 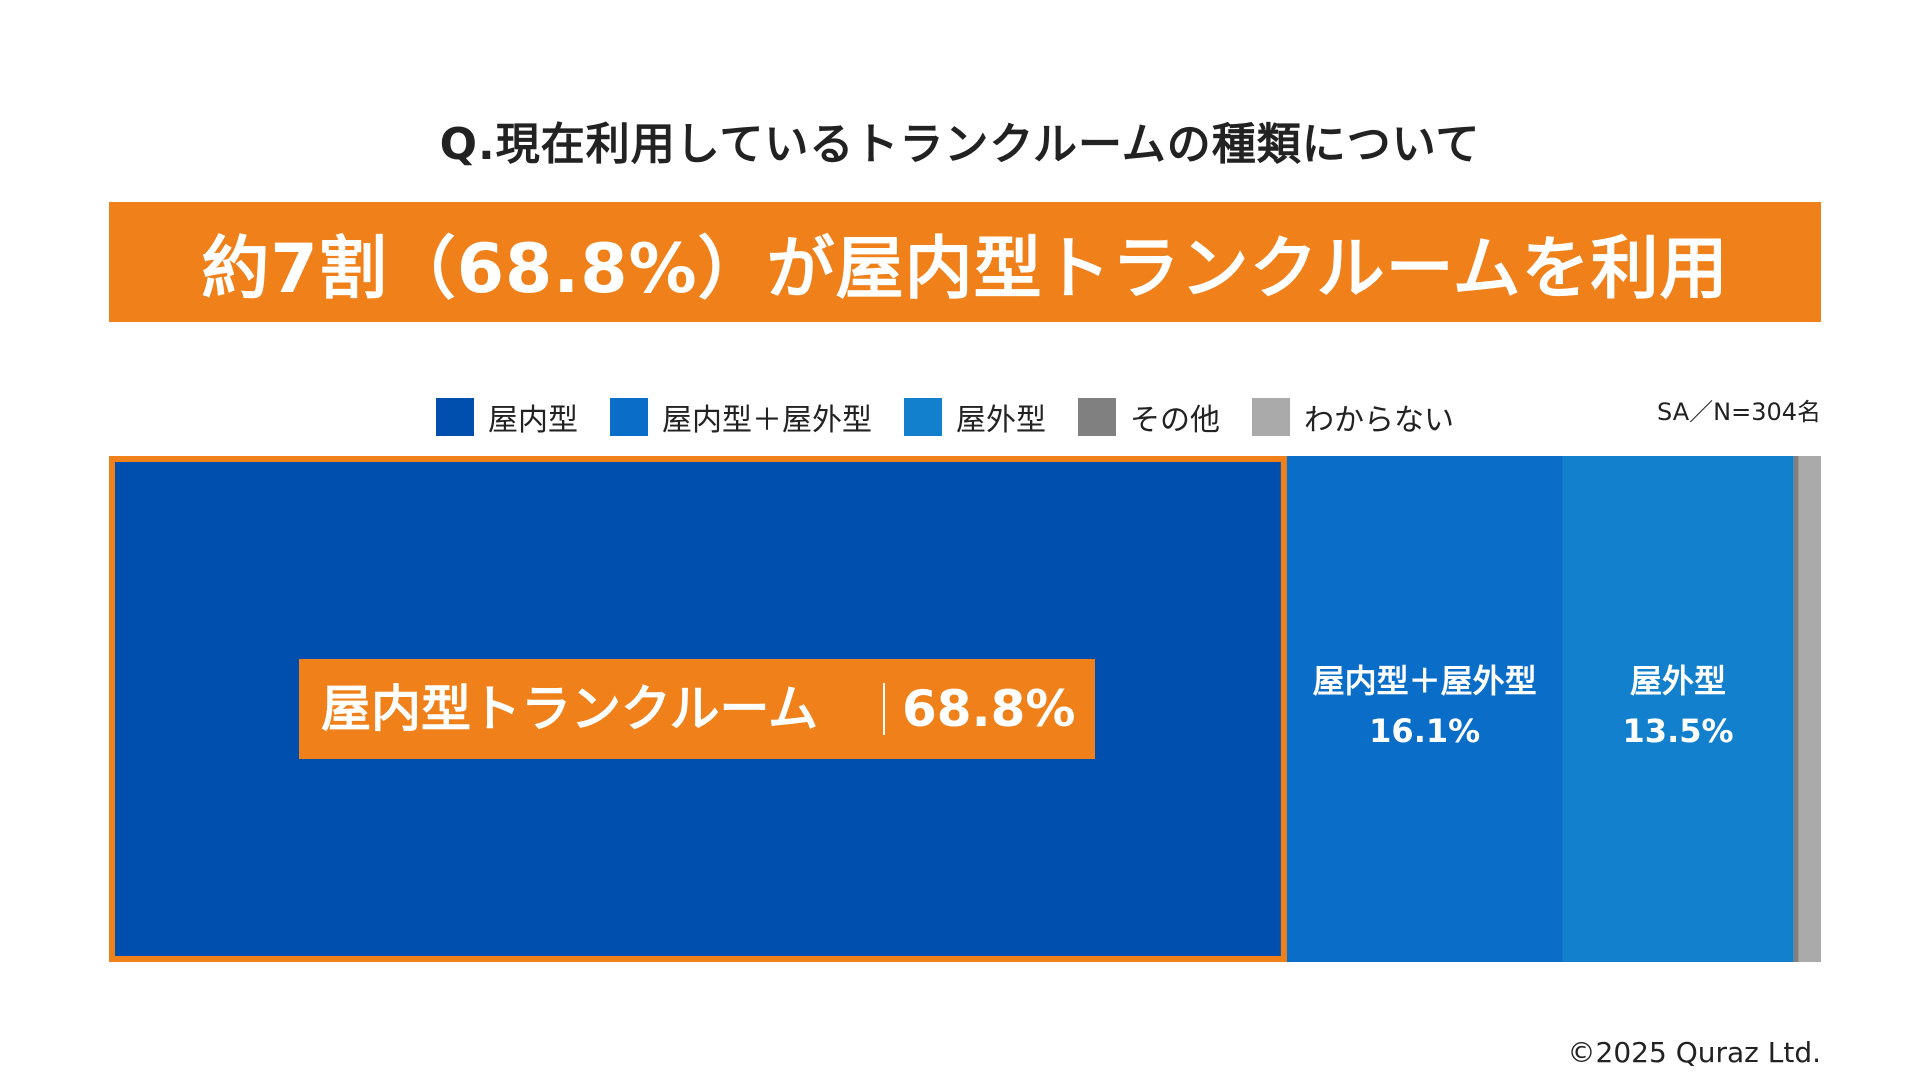 I want to click on sample-note: SA／N=304名, so click(x=1739, y=412).